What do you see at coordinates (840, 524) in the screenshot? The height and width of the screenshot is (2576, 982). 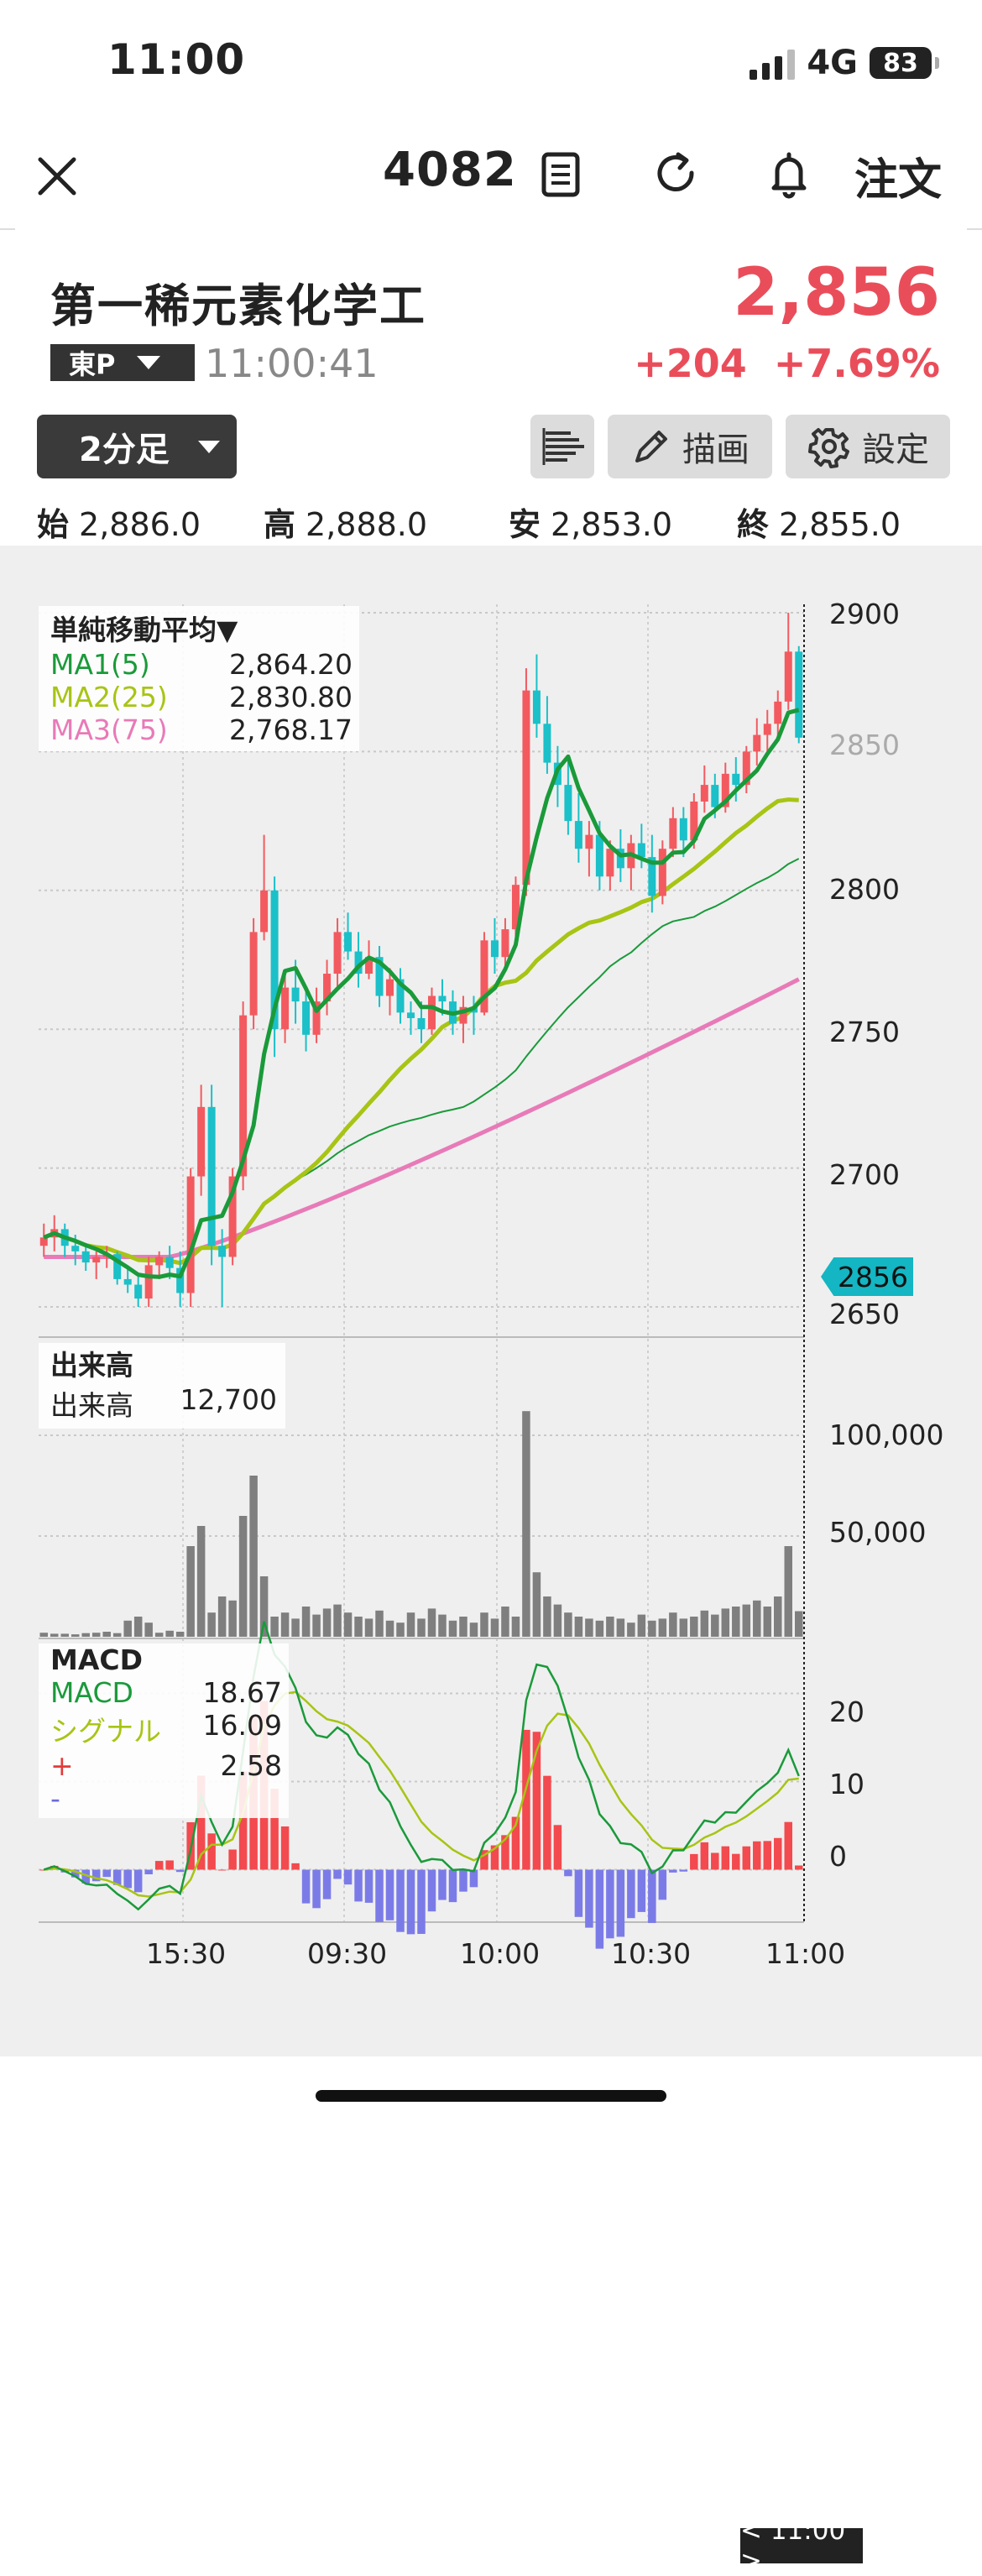 I see `close-value: 2,855.0` at bounding box center [840, 524].